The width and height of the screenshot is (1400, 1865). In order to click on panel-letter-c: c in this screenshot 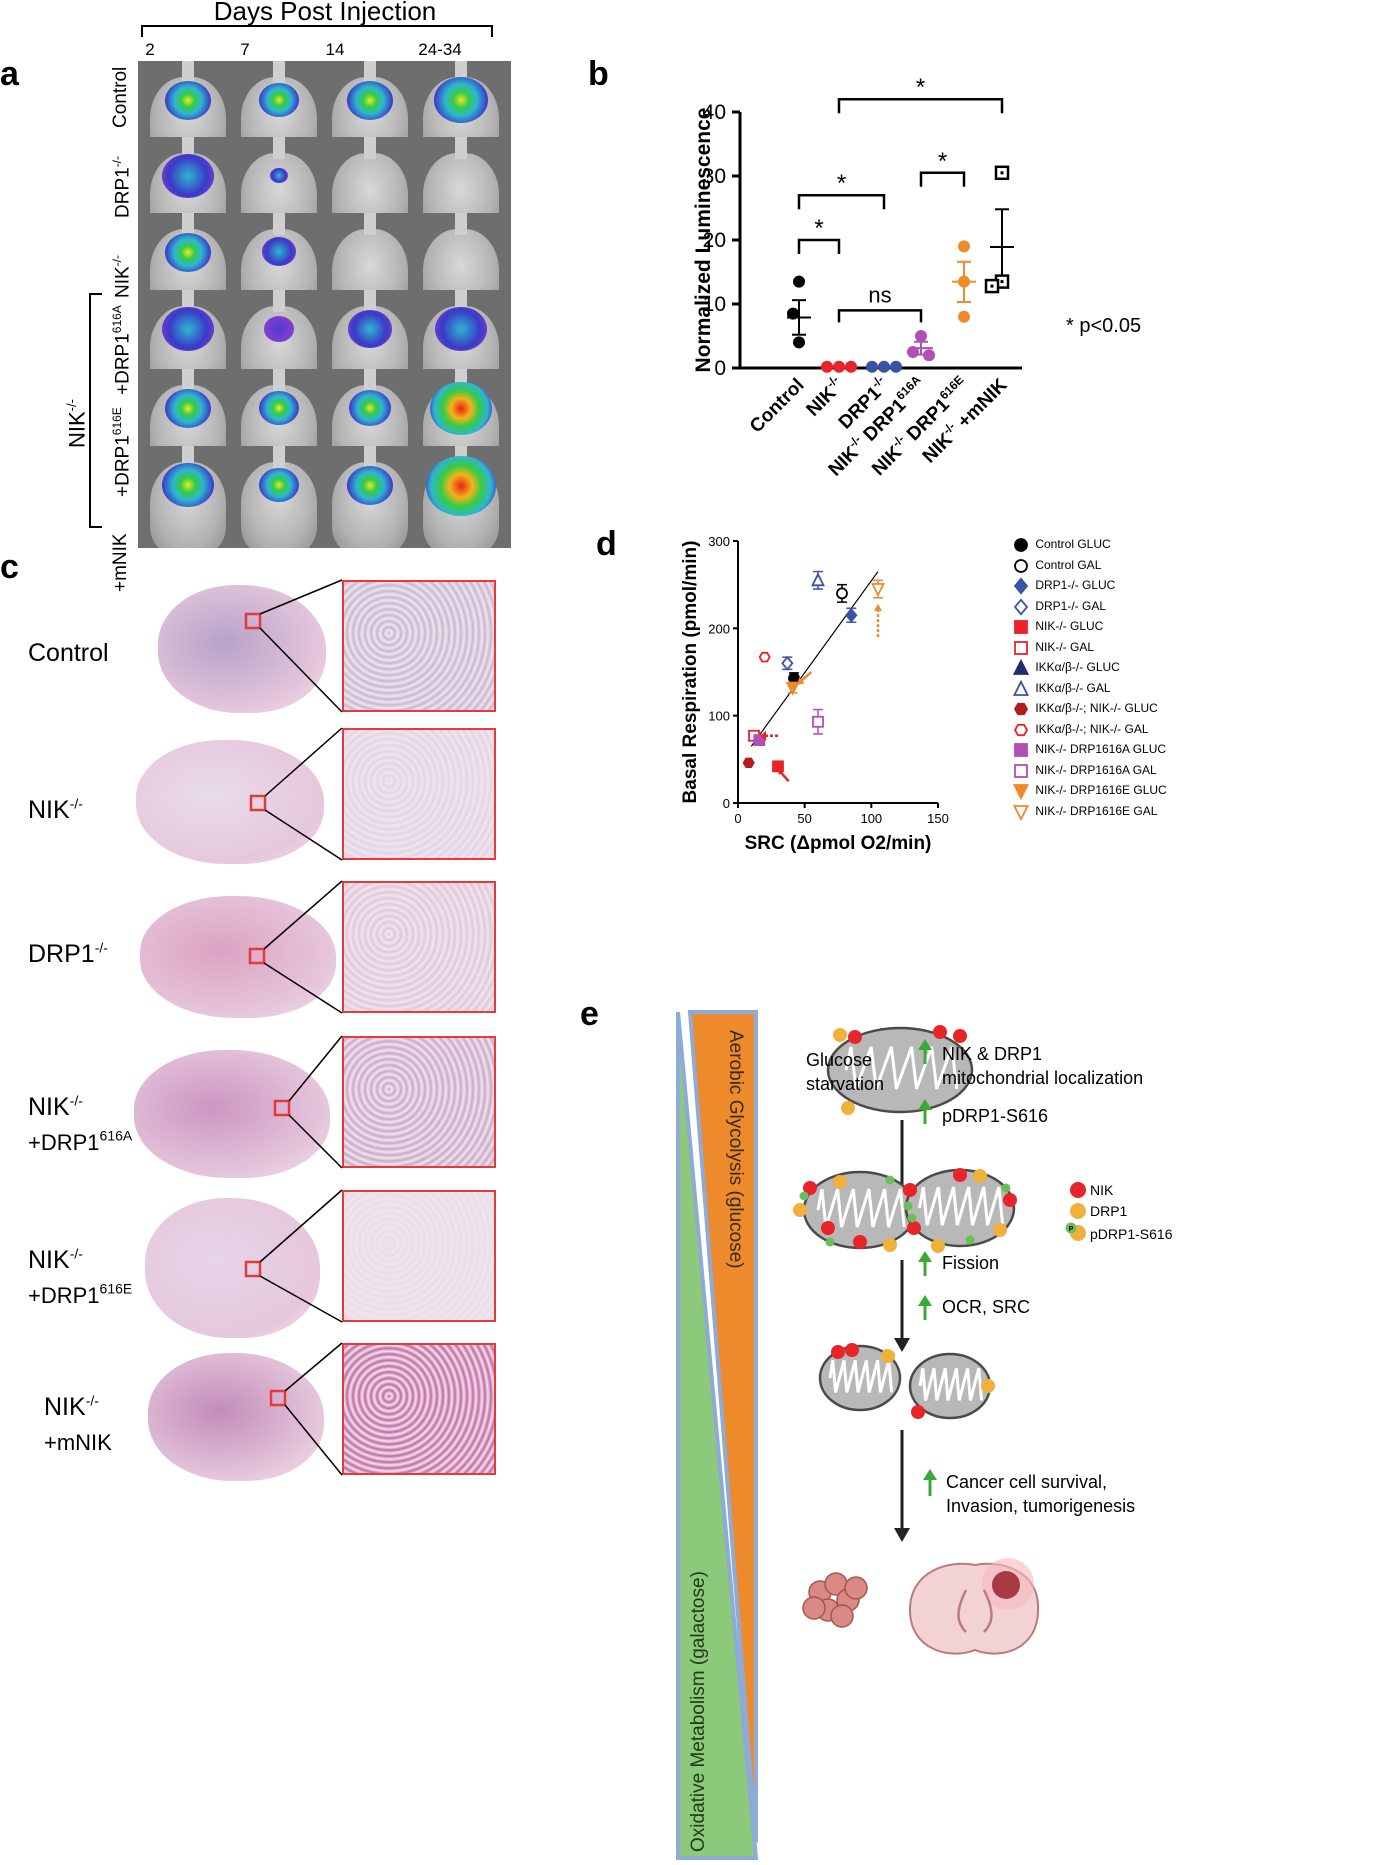, I will do `click(9, 567)`.